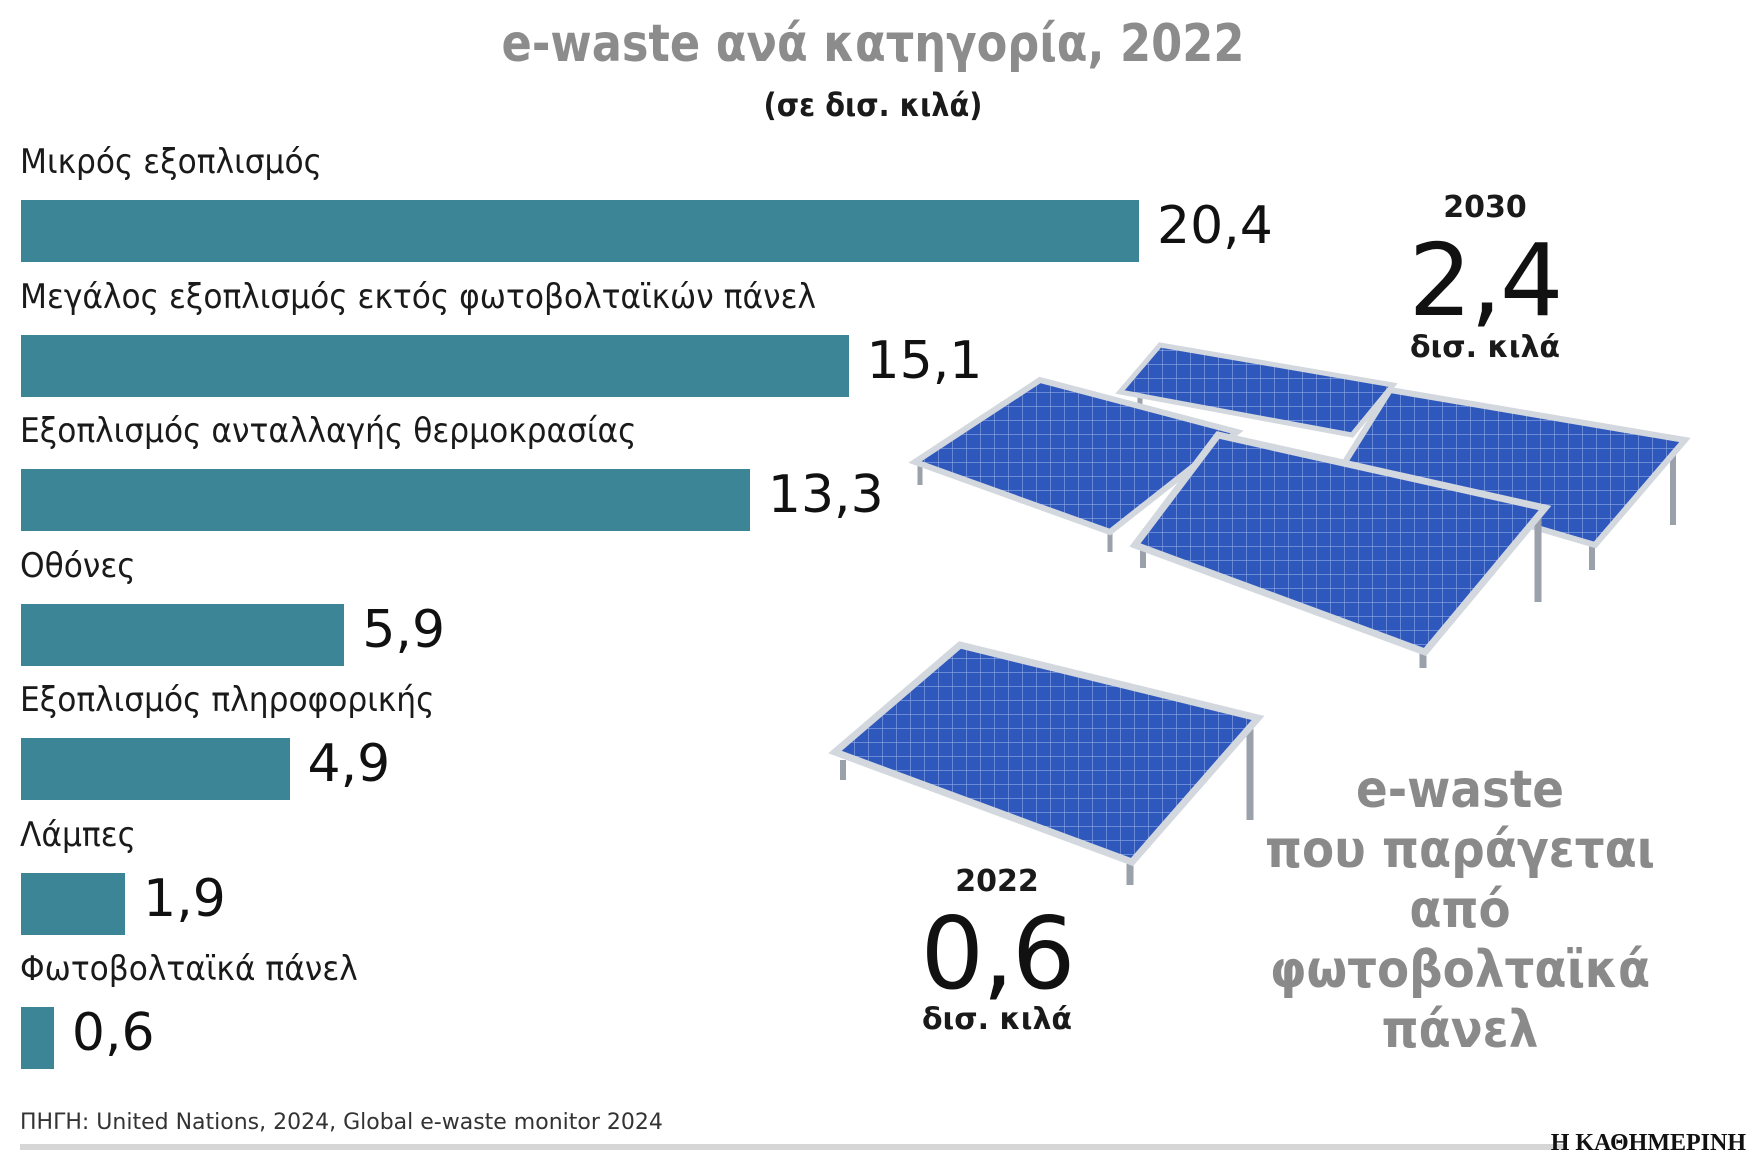 This screenshot has width=1746, height=1168. Describe the element at coordinates (1485, 347) in the screenshot. I see `callout-2030-unit: δισ. κιλά` at that location.